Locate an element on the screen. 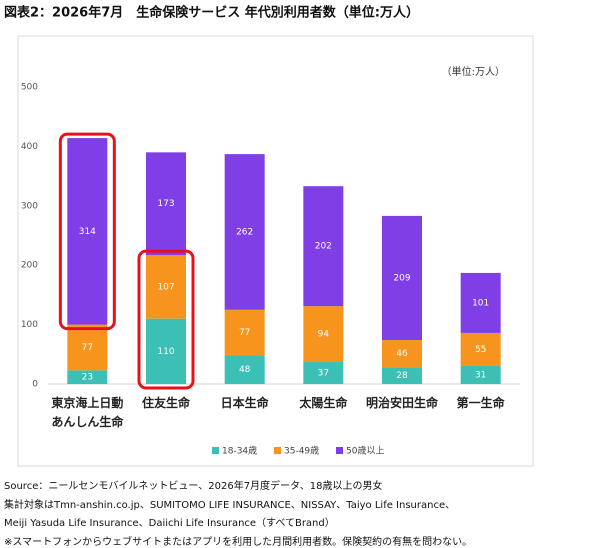 Image resolution: width=595 pixels, height=548 pixels. value-label: 107 is located at coordinates (165, 287).